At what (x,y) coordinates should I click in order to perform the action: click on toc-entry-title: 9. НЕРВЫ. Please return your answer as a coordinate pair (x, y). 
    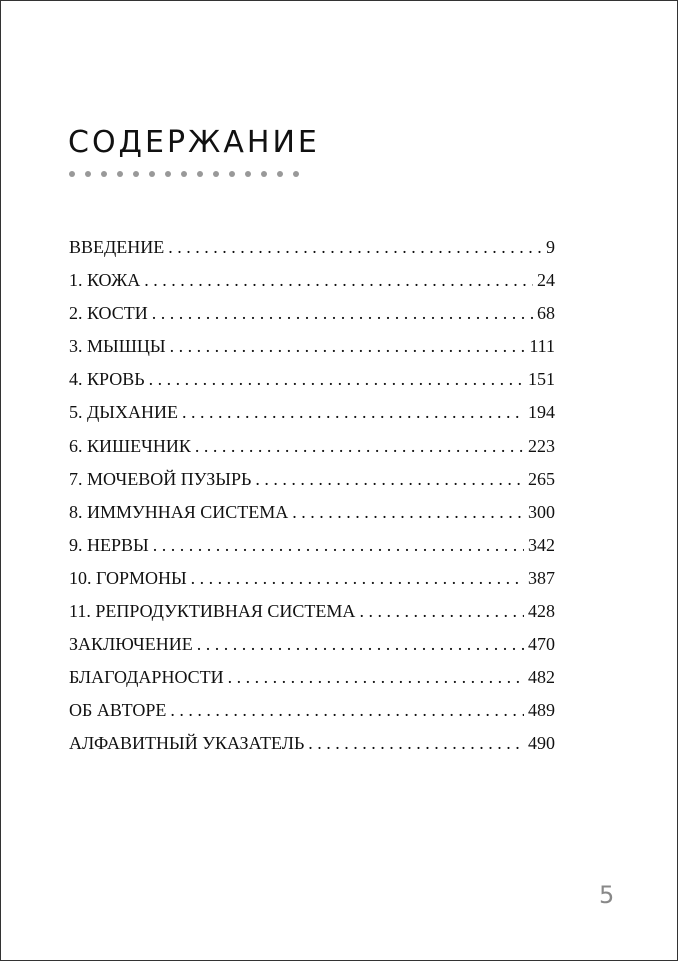
    Looking at the image, I should click on (109, 544).